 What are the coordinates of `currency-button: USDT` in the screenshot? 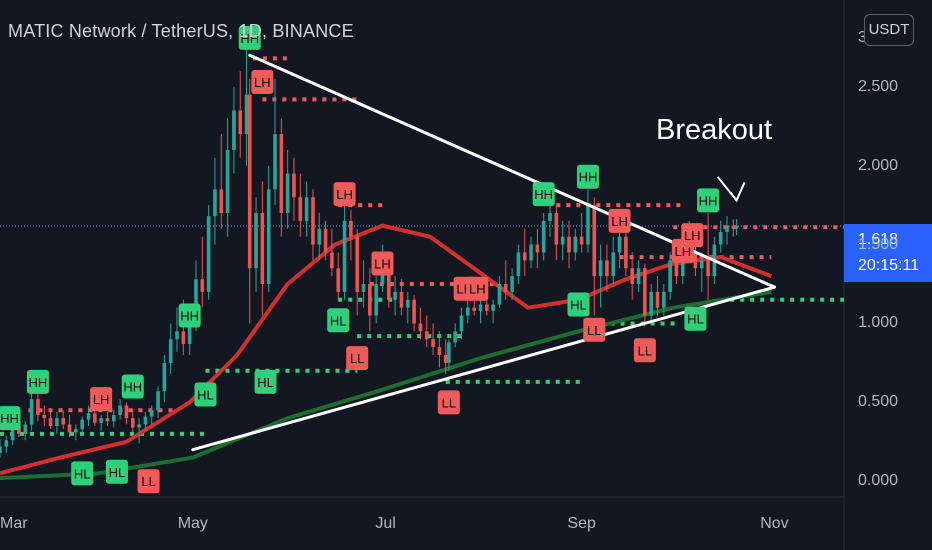 It's located at (889, 30).